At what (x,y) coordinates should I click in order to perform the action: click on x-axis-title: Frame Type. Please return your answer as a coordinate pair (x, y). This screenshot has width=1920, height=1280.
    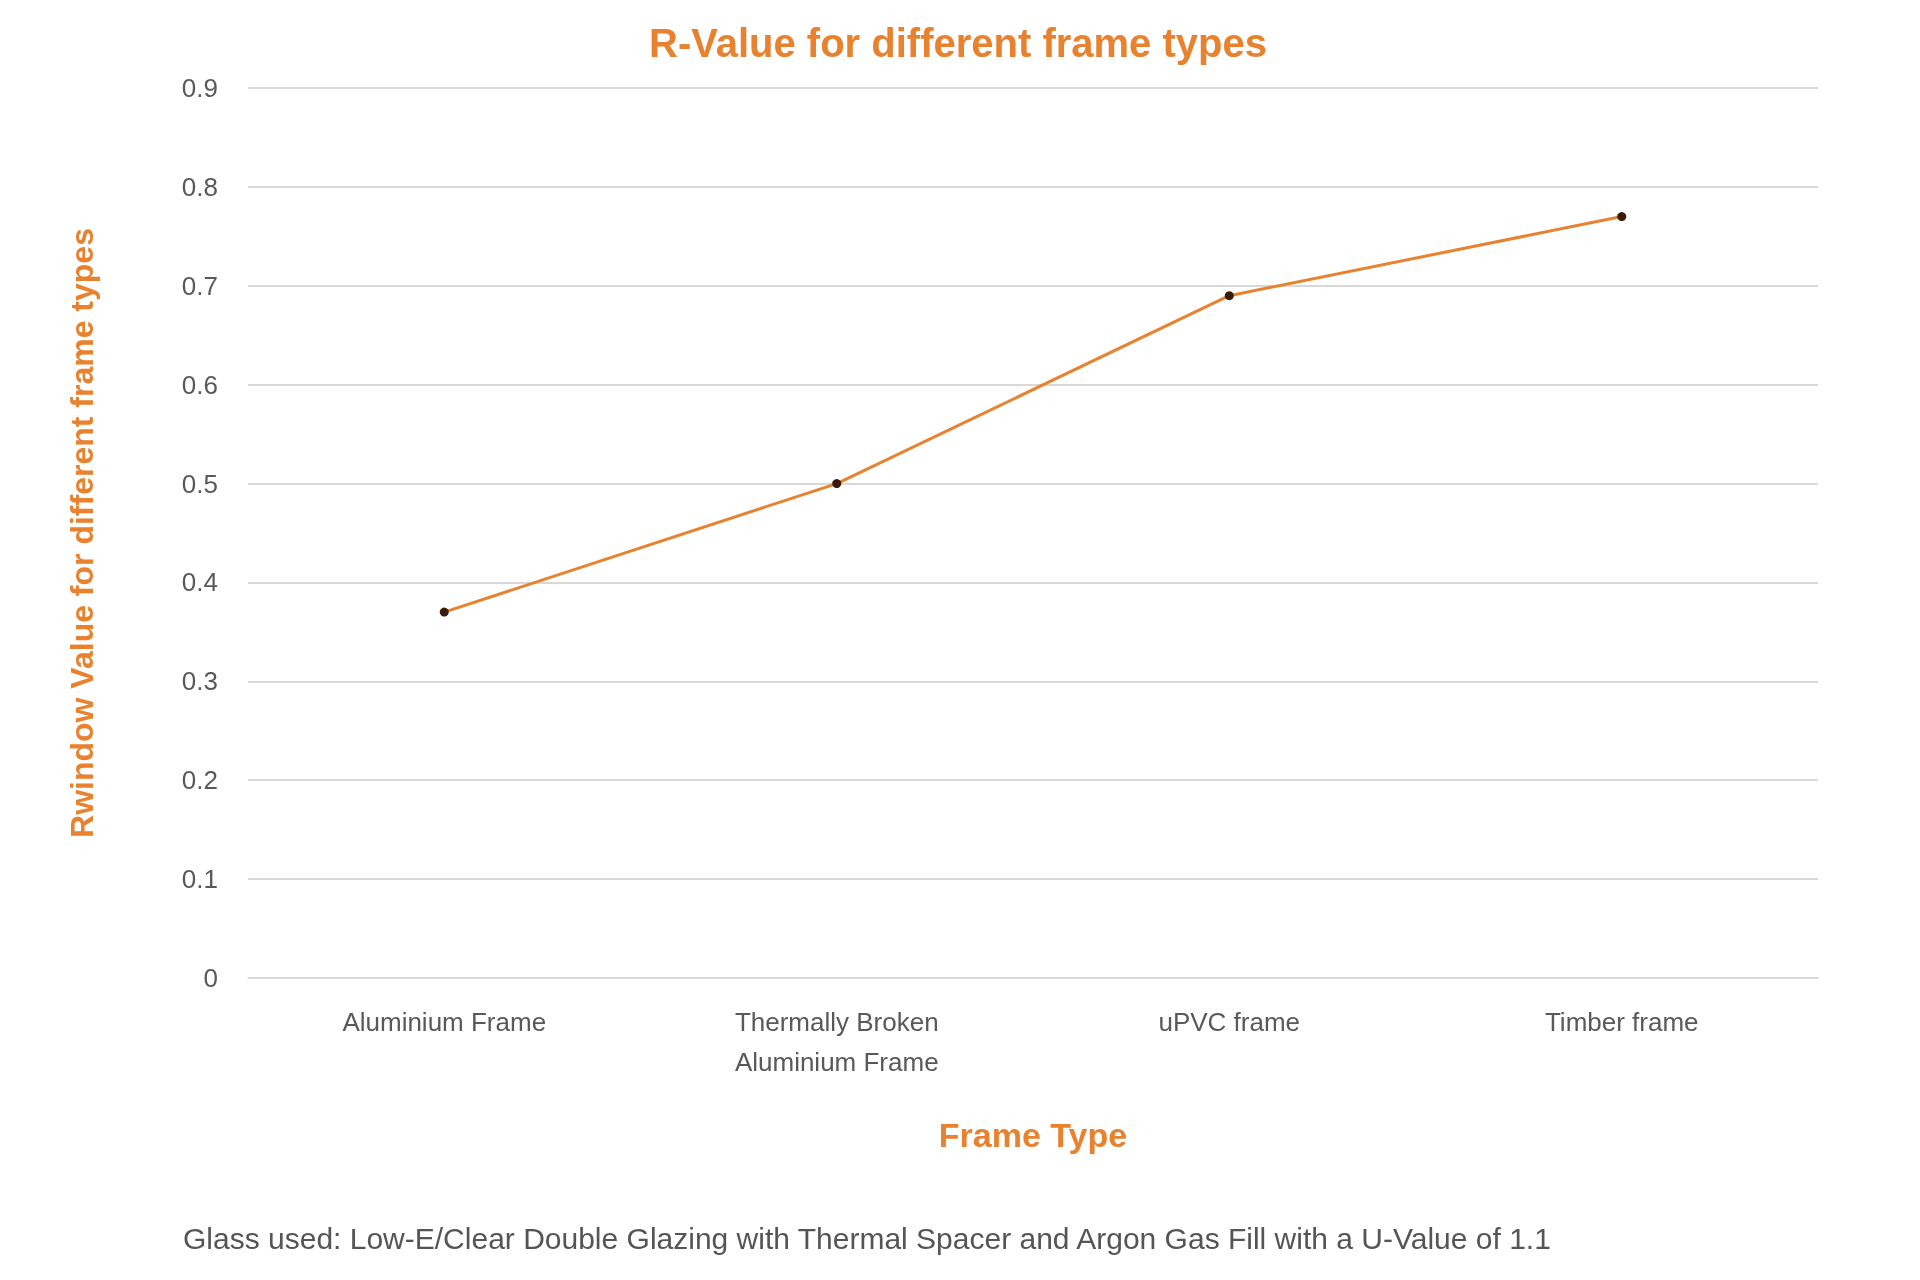
    Looking at the image, I should click on (1033, 1135).